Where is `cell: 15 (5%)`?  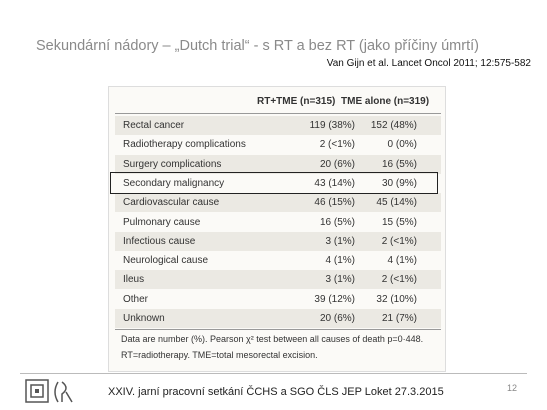 cell: 15 (5%) is located at coordinates (399, 222).